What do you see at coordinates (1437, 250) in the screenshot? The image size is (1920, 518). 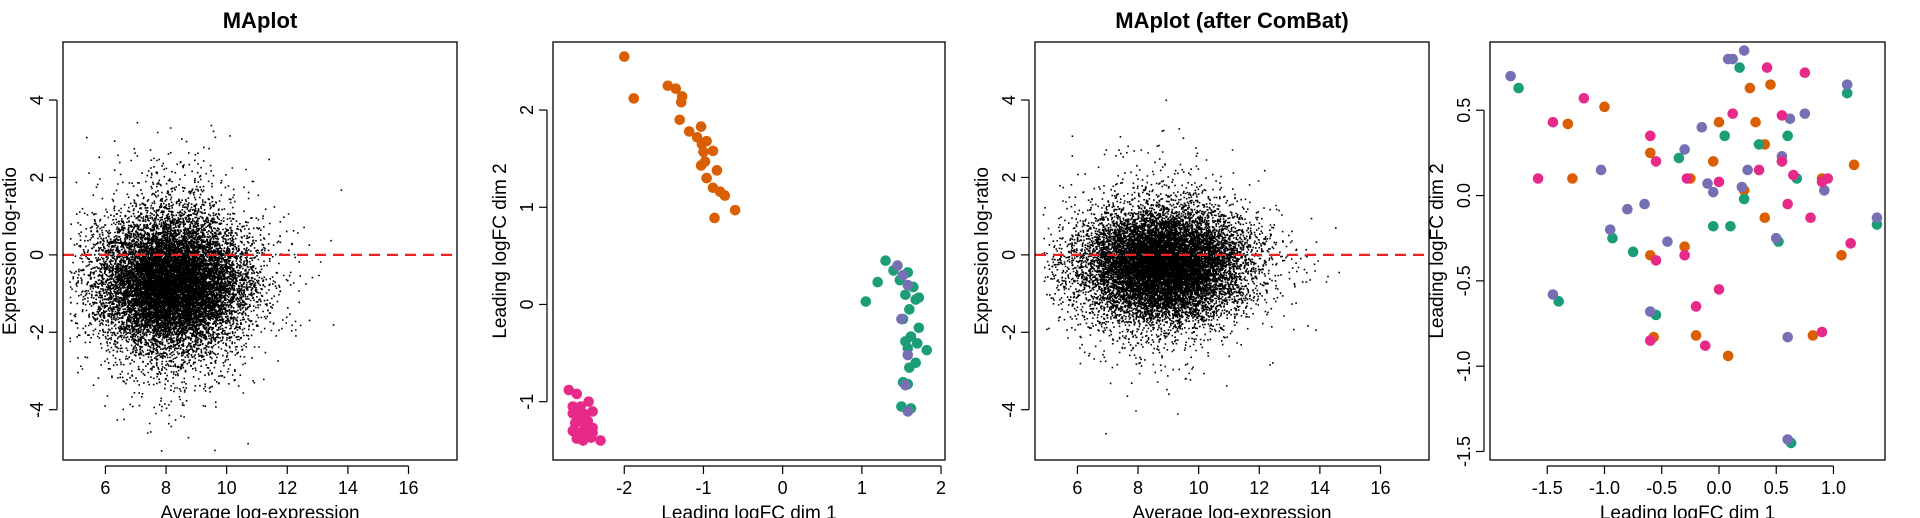 I see `y-axis-label: Leading logFC dim 2` at bounding box center [1437, 250].